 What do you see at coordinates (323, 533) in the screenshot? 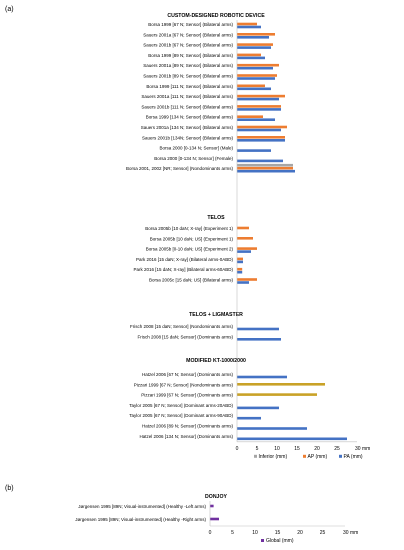
I see `x-tick-label: 25` at bounding box center [323, 533].